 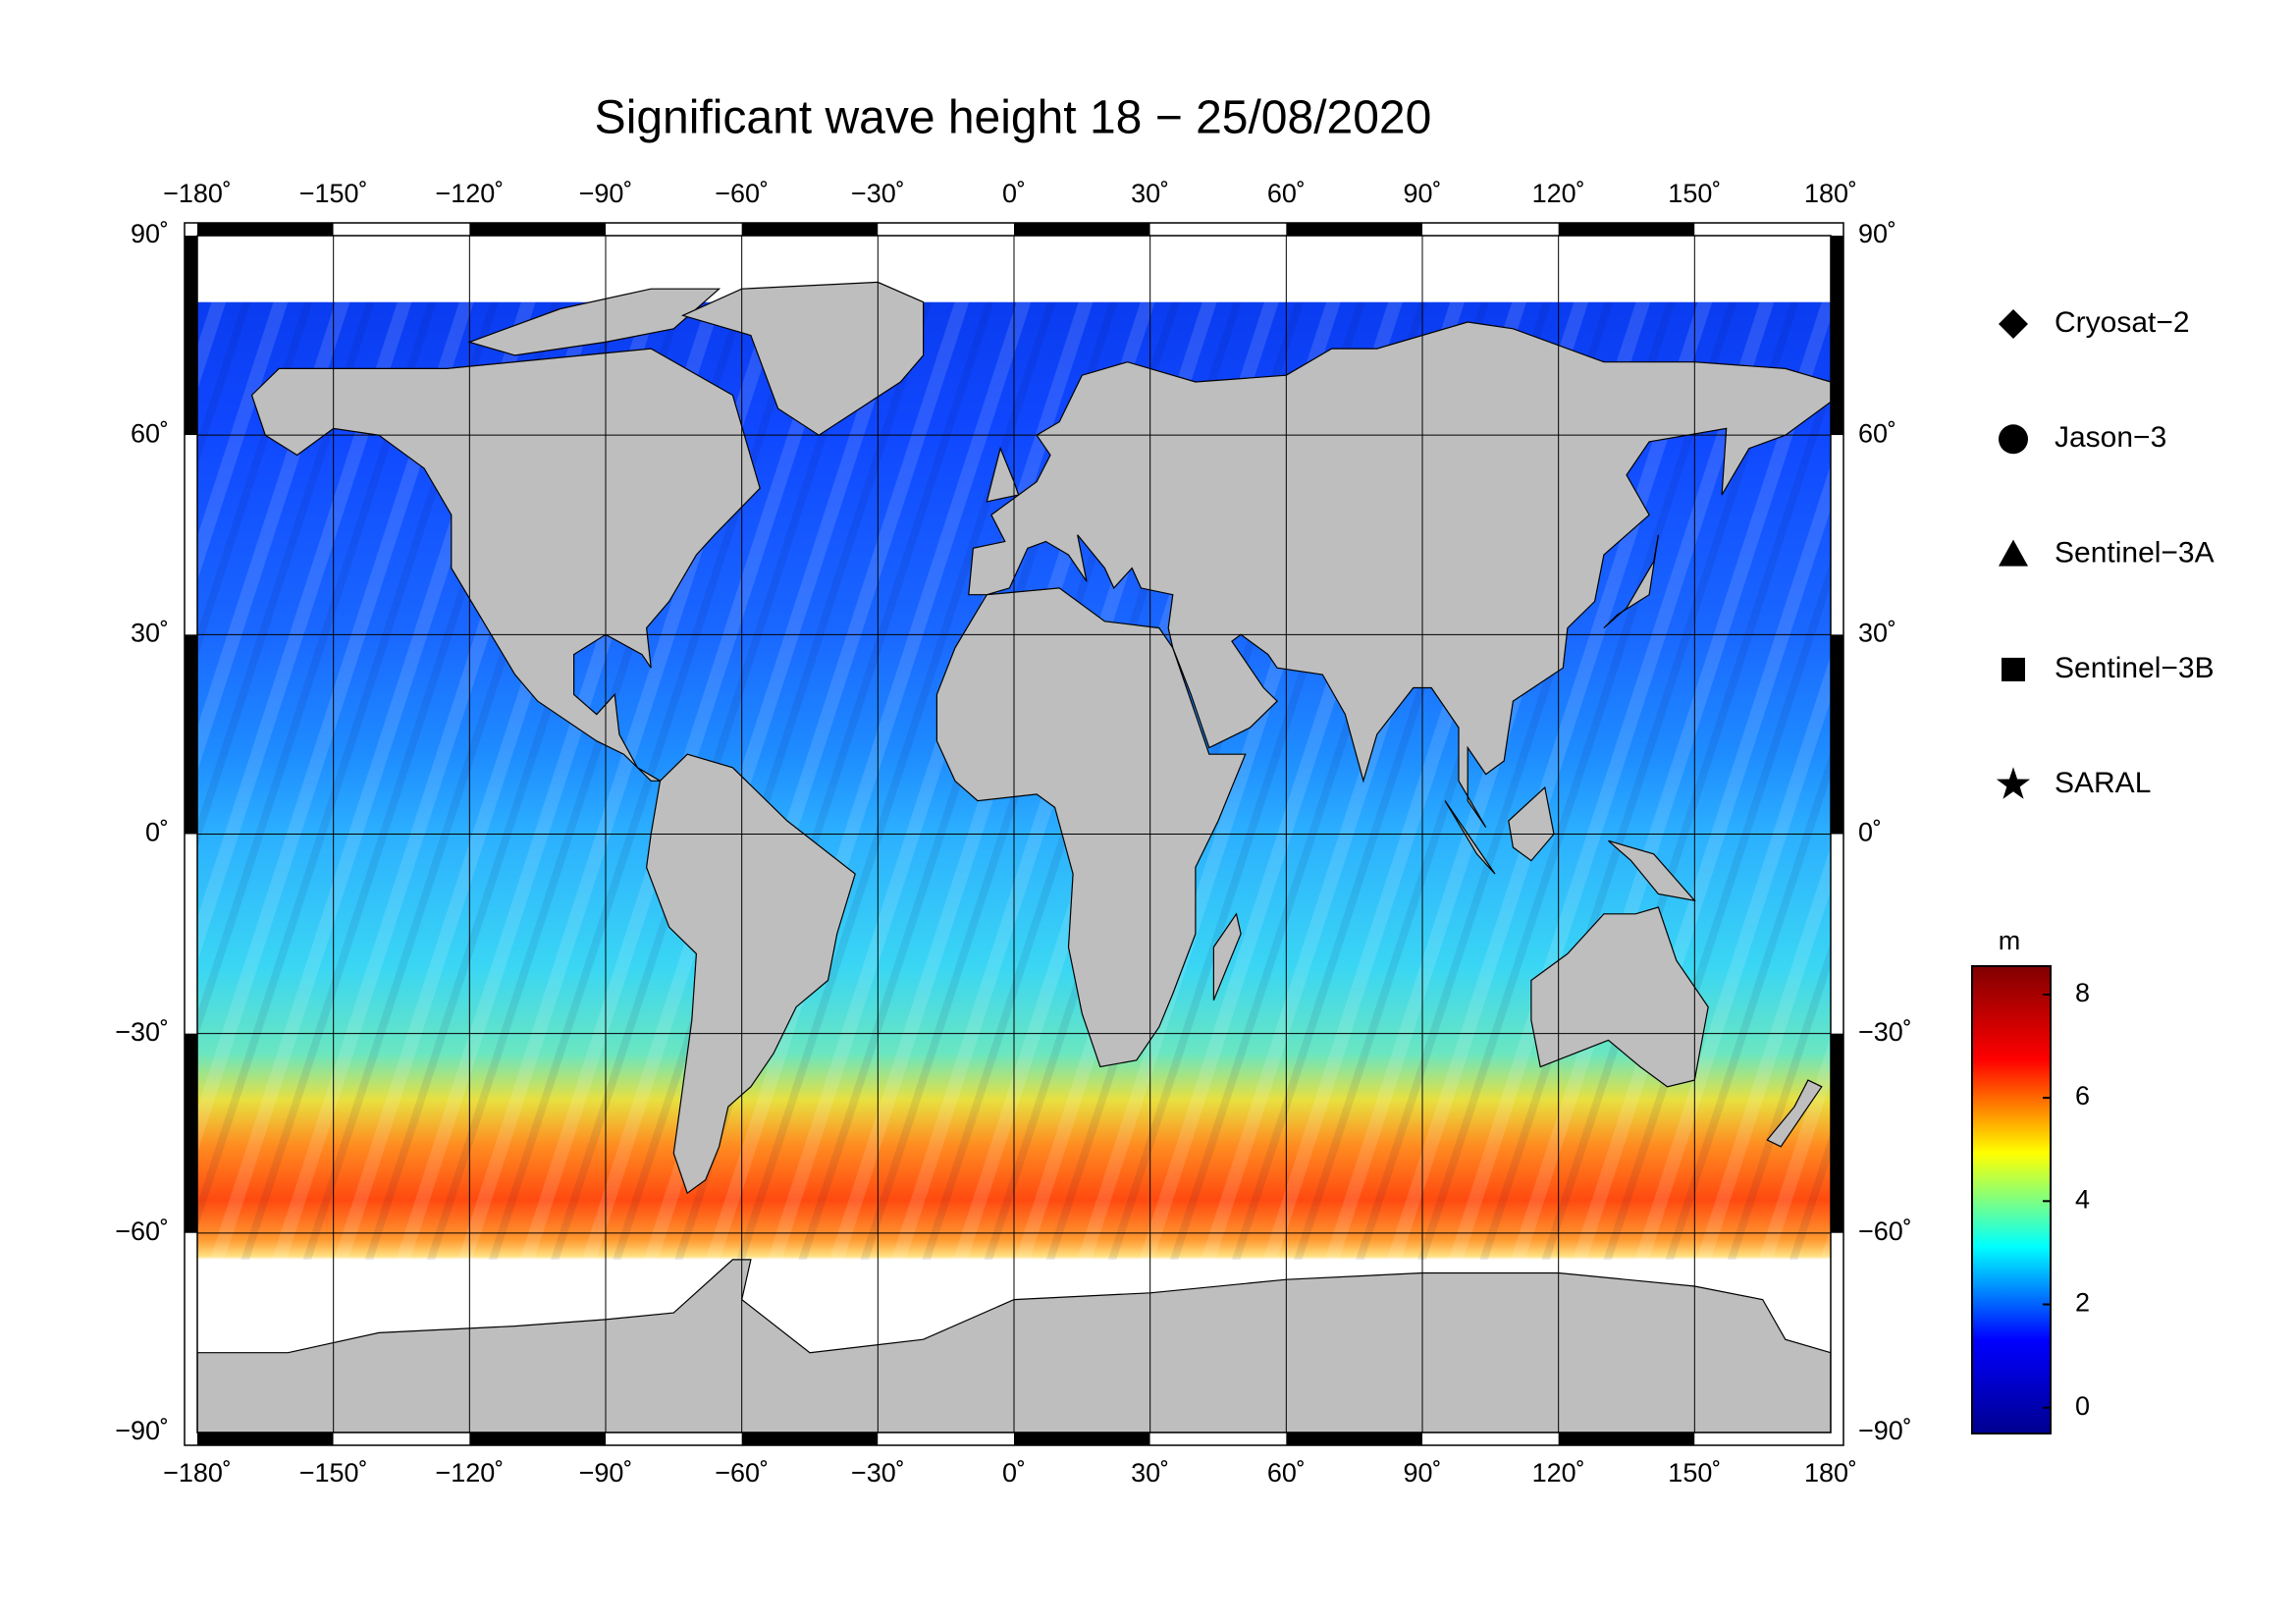 I want to click on legend-label: Jason−3, so click(x=2110, y=438).